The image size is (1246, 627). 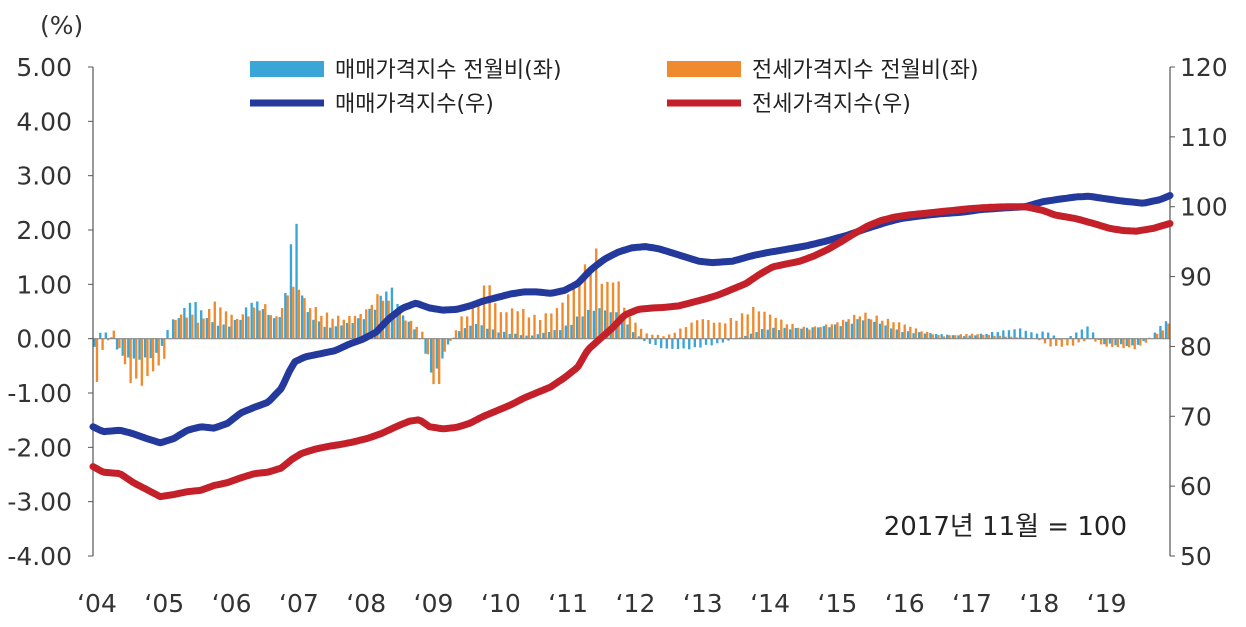 I want to click on base-note: 2017년 11월 = 100, so click(x=1005, y=527).